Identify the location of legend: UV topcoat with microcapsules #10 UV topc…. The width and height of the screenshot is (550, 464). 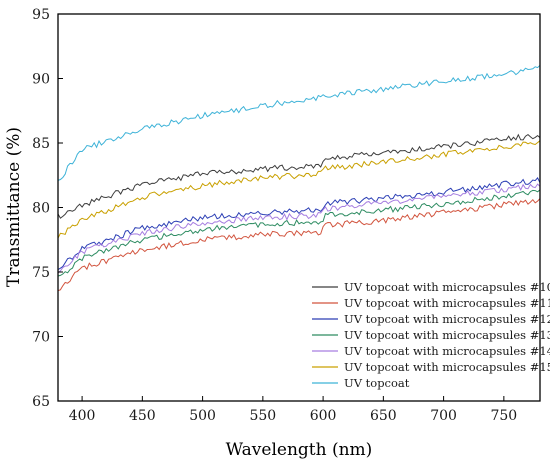
(431, 335).